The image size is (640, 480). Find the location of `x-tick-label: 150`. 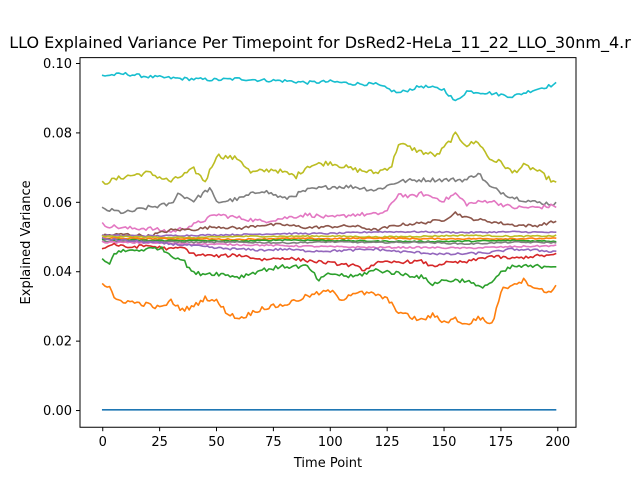

x-tick-label: 150 is located at coordinates (444, 442).